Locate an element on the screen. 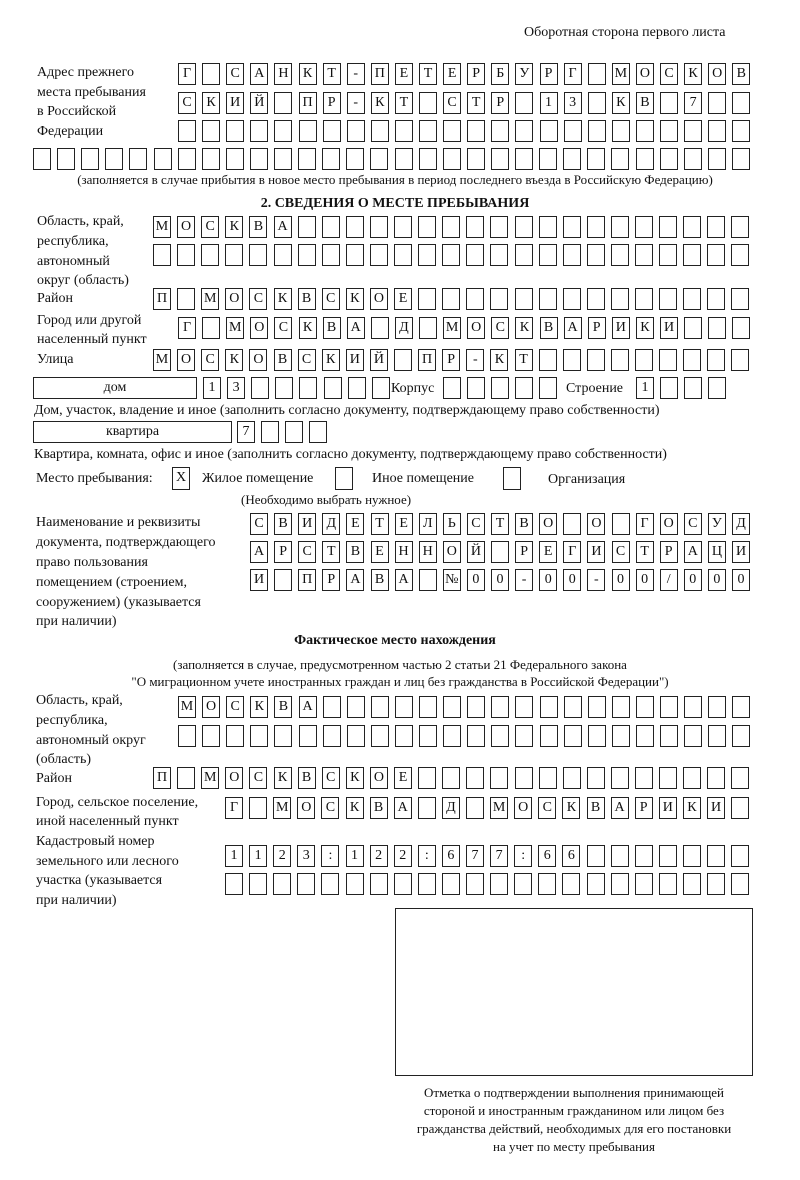 The height and width of the screenshot is (1180, 800). prev-address-row-2-cell is located at coordinates (596, 103).